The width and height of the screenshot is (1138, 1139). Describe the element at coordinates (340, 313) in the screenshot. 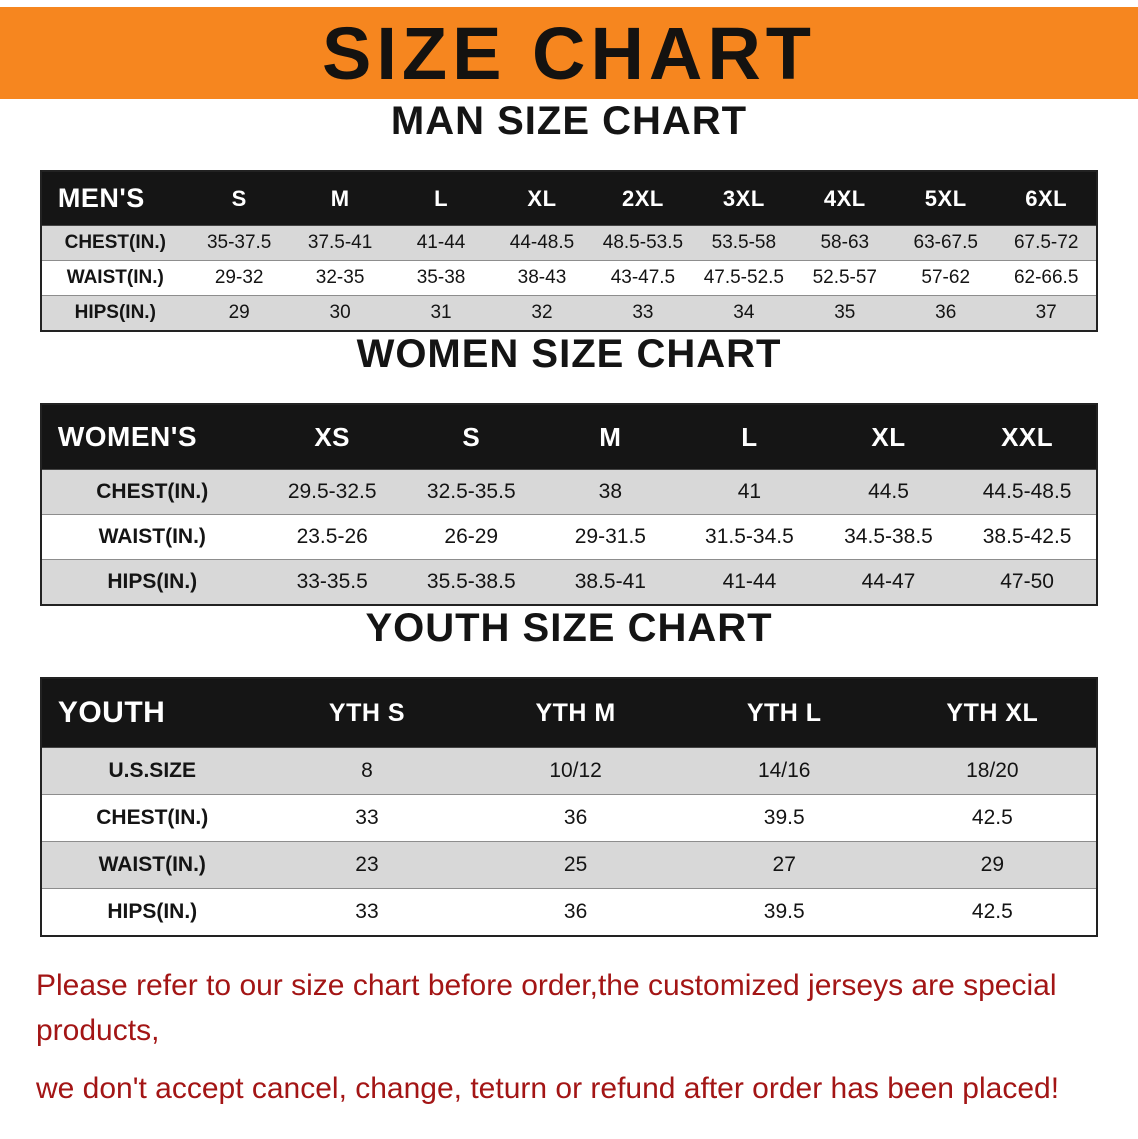

I see `size-value-cell: 30` at that location.